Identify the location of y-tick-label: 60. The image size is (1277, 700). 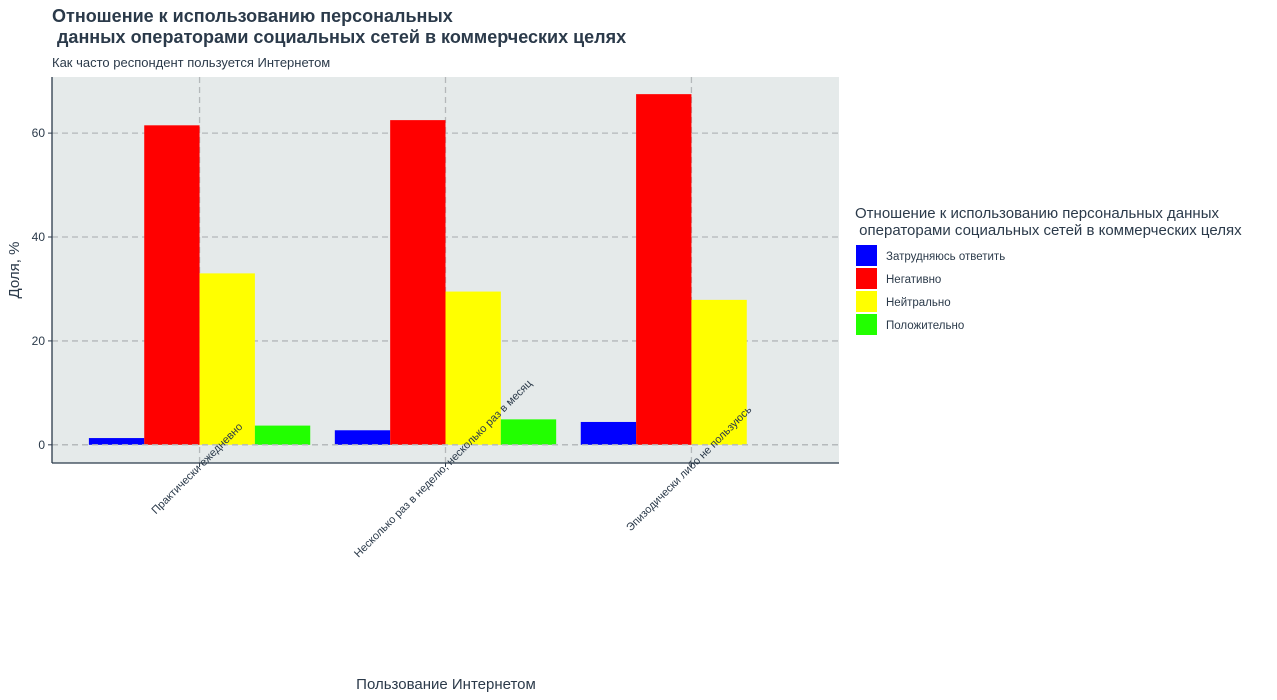
(39, 133).